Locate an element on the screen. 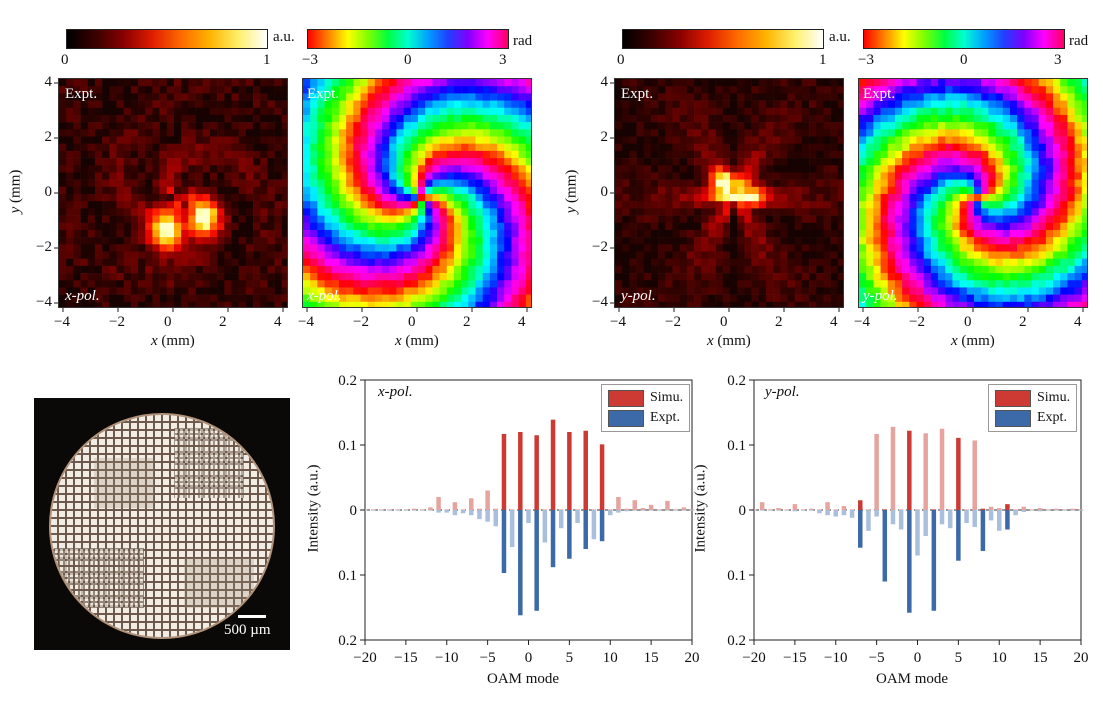 This screenshot has height=701, width=1103. y-tick-label: 0.1 is located at coordinates (736, 446).